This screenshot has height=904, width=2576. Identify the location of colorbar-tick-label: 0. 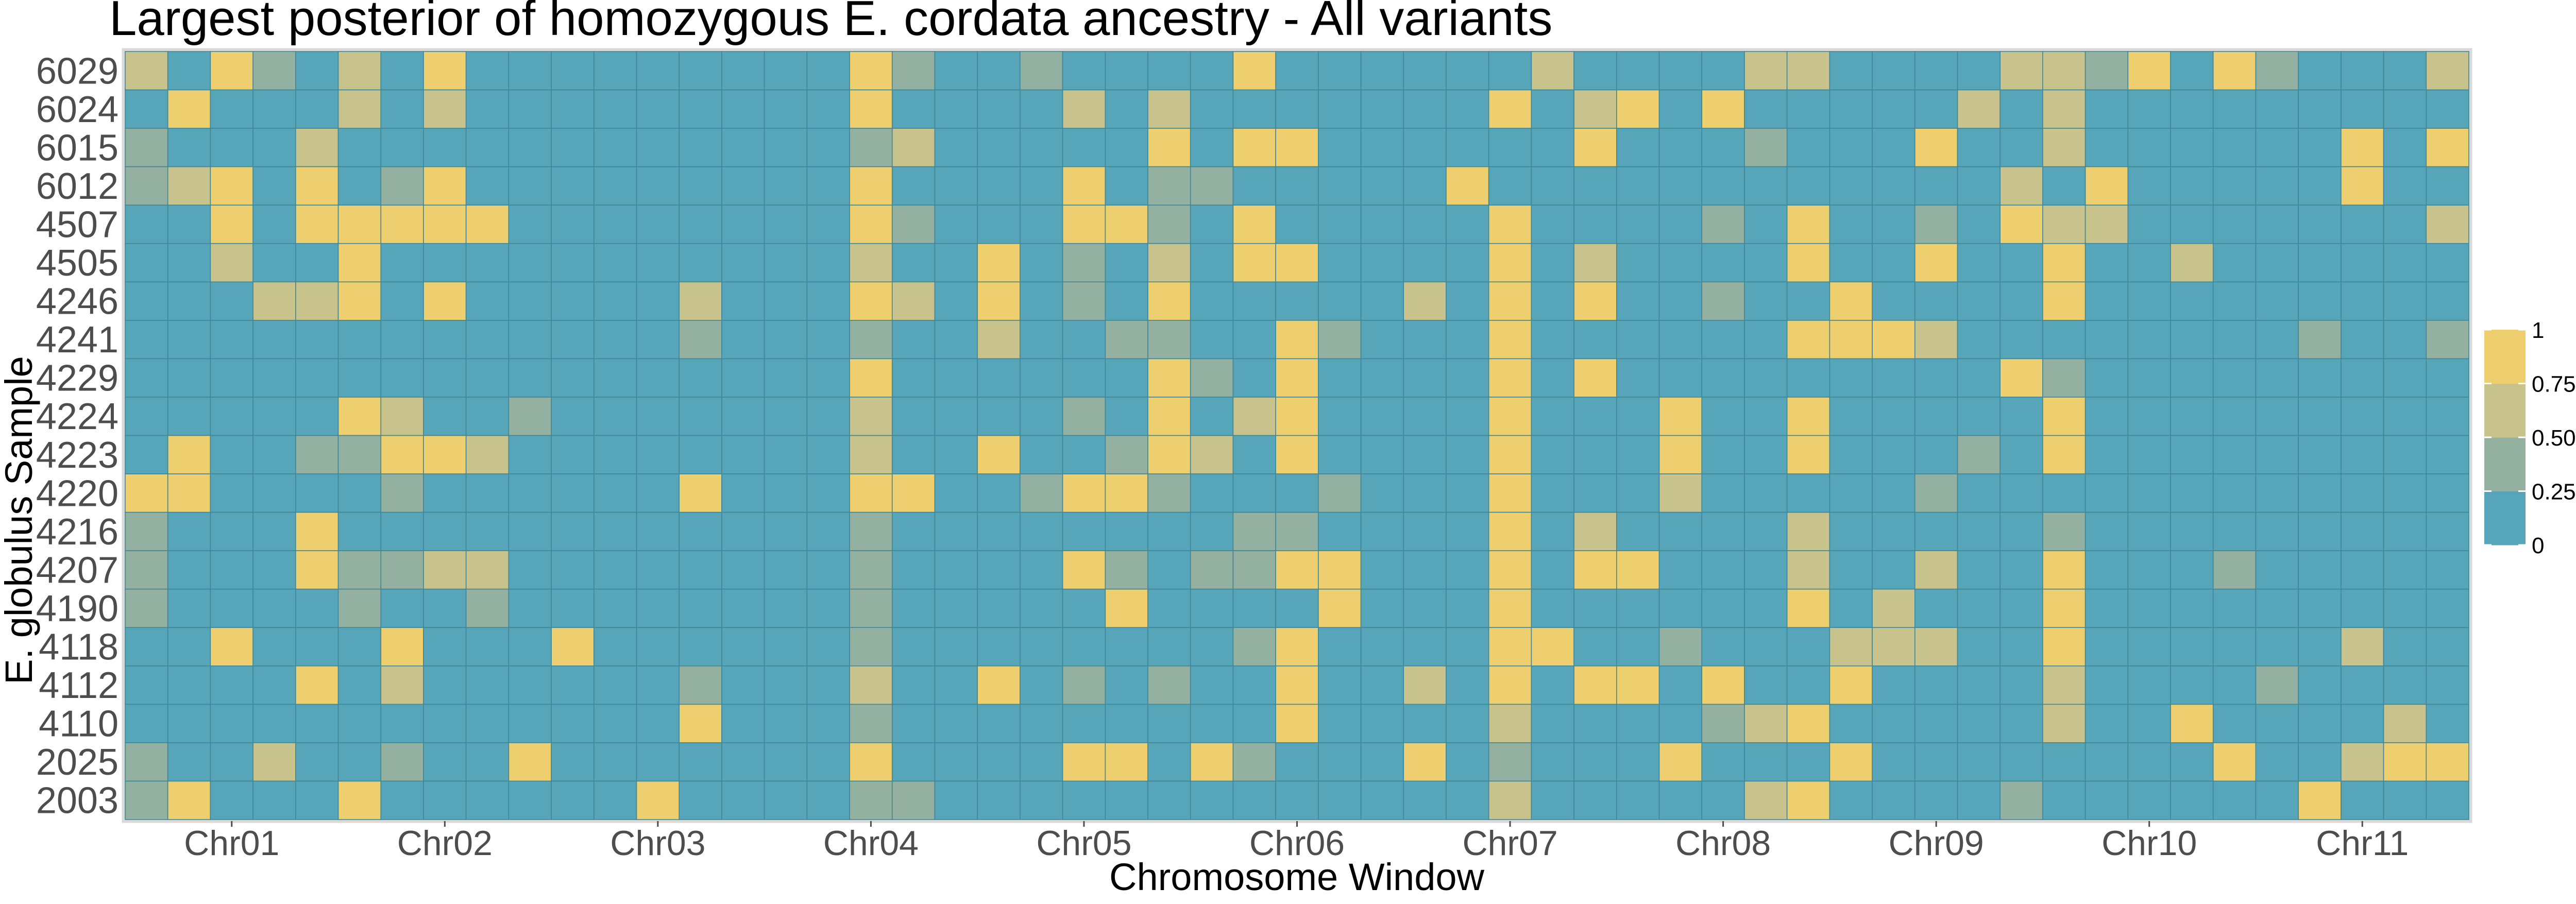
(2538, 545).